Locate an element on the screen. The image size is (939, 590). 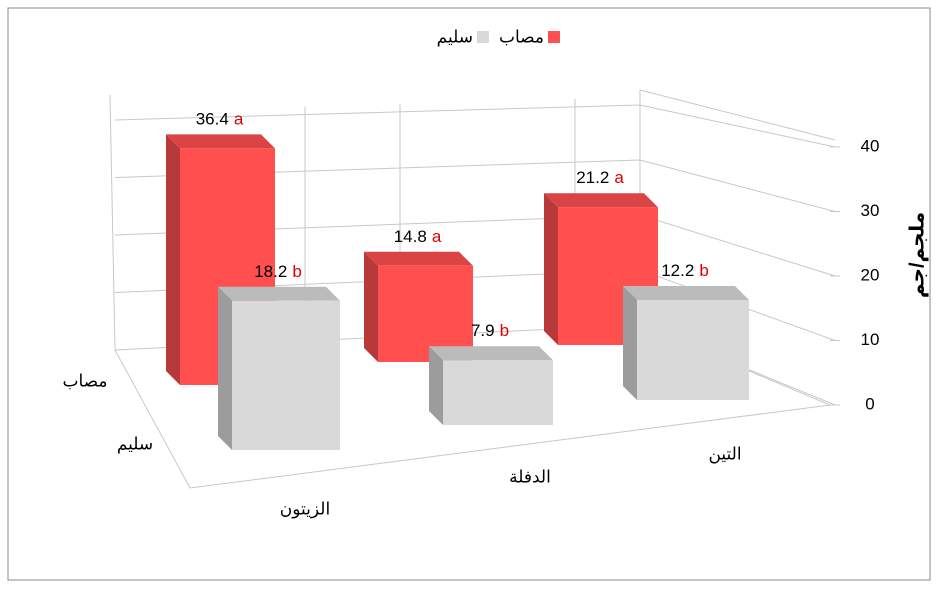
data-label: 7.9 b is located at coordinates (490, 331).